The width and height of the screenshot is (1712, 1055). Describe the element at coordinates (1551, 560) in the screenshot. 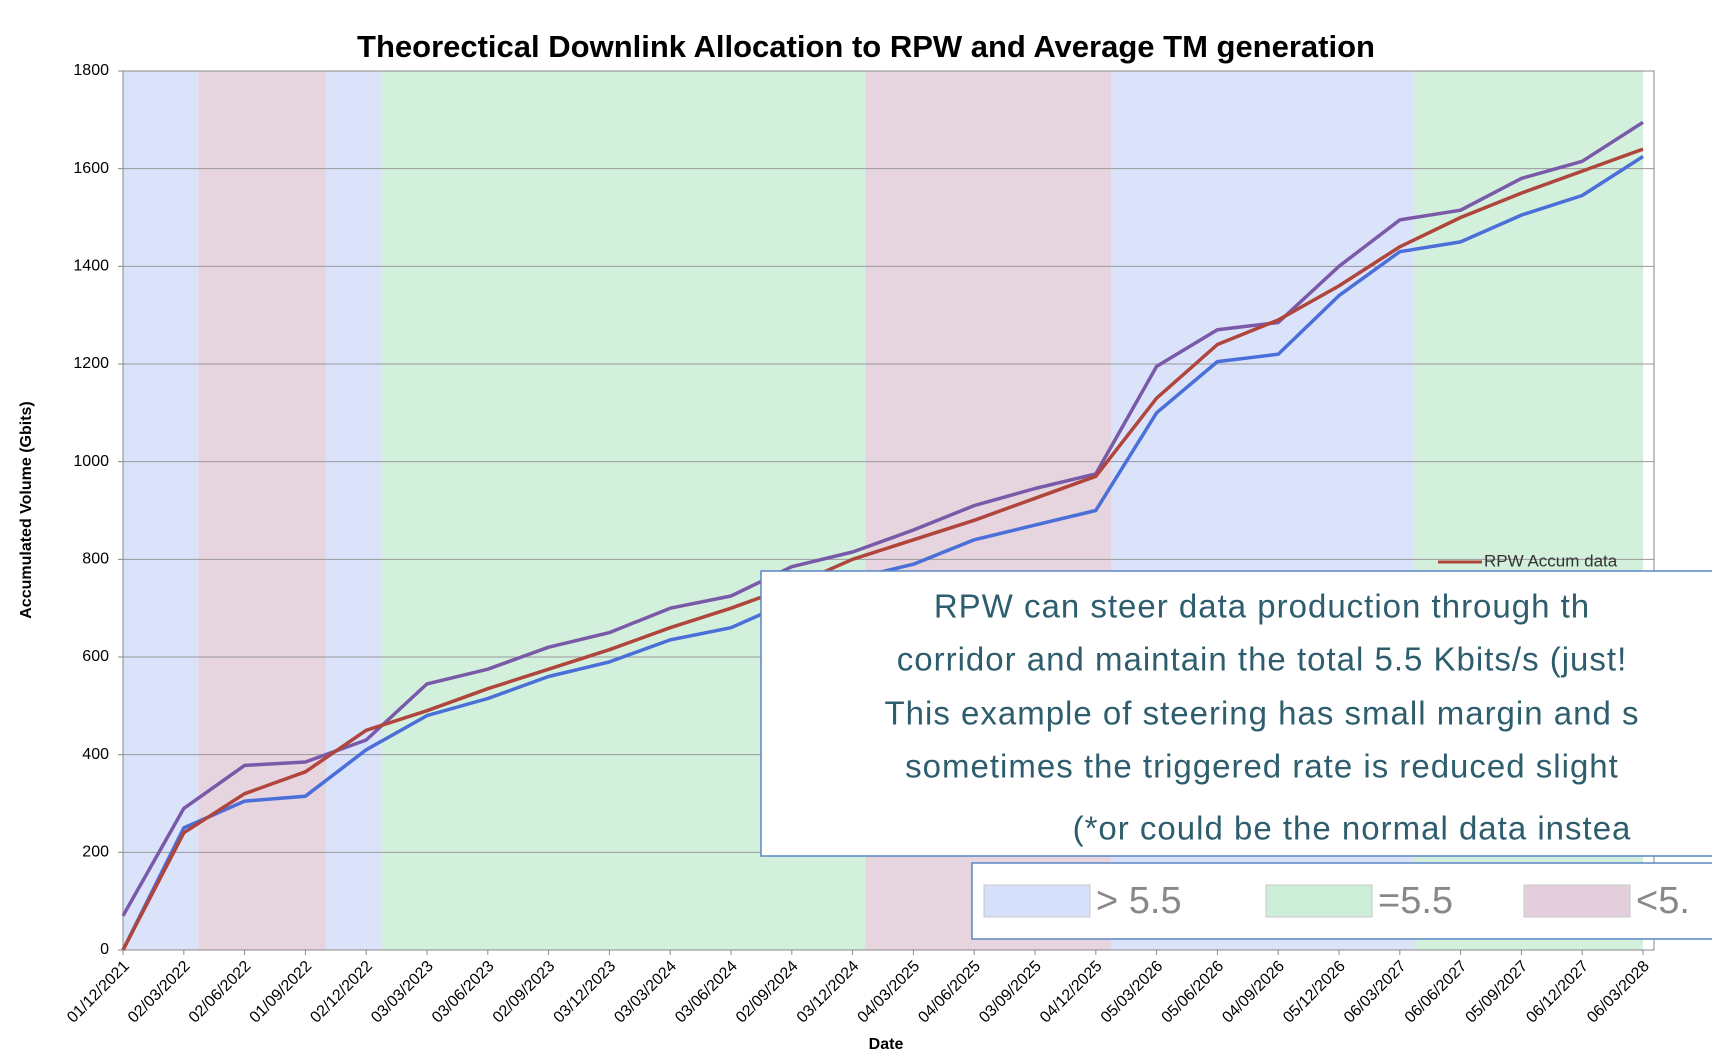

I see `legend-label: RPW Accum data` at that location.